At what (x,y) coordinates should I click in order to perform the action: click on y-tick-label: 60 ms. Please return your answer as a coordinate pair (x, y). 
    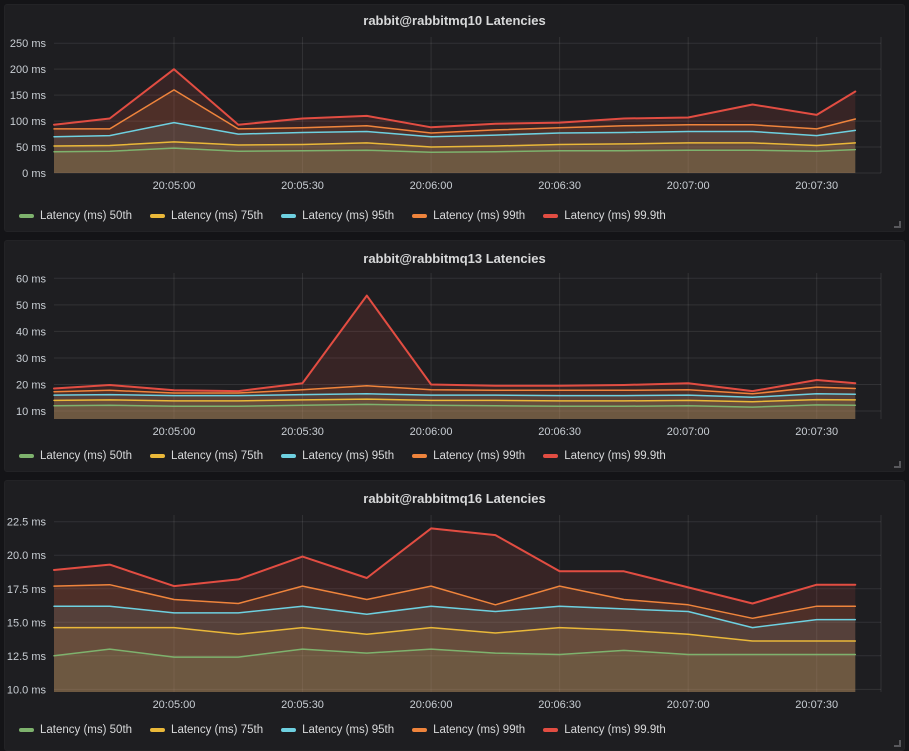
    Looking at the image, I should click on (31, 279).